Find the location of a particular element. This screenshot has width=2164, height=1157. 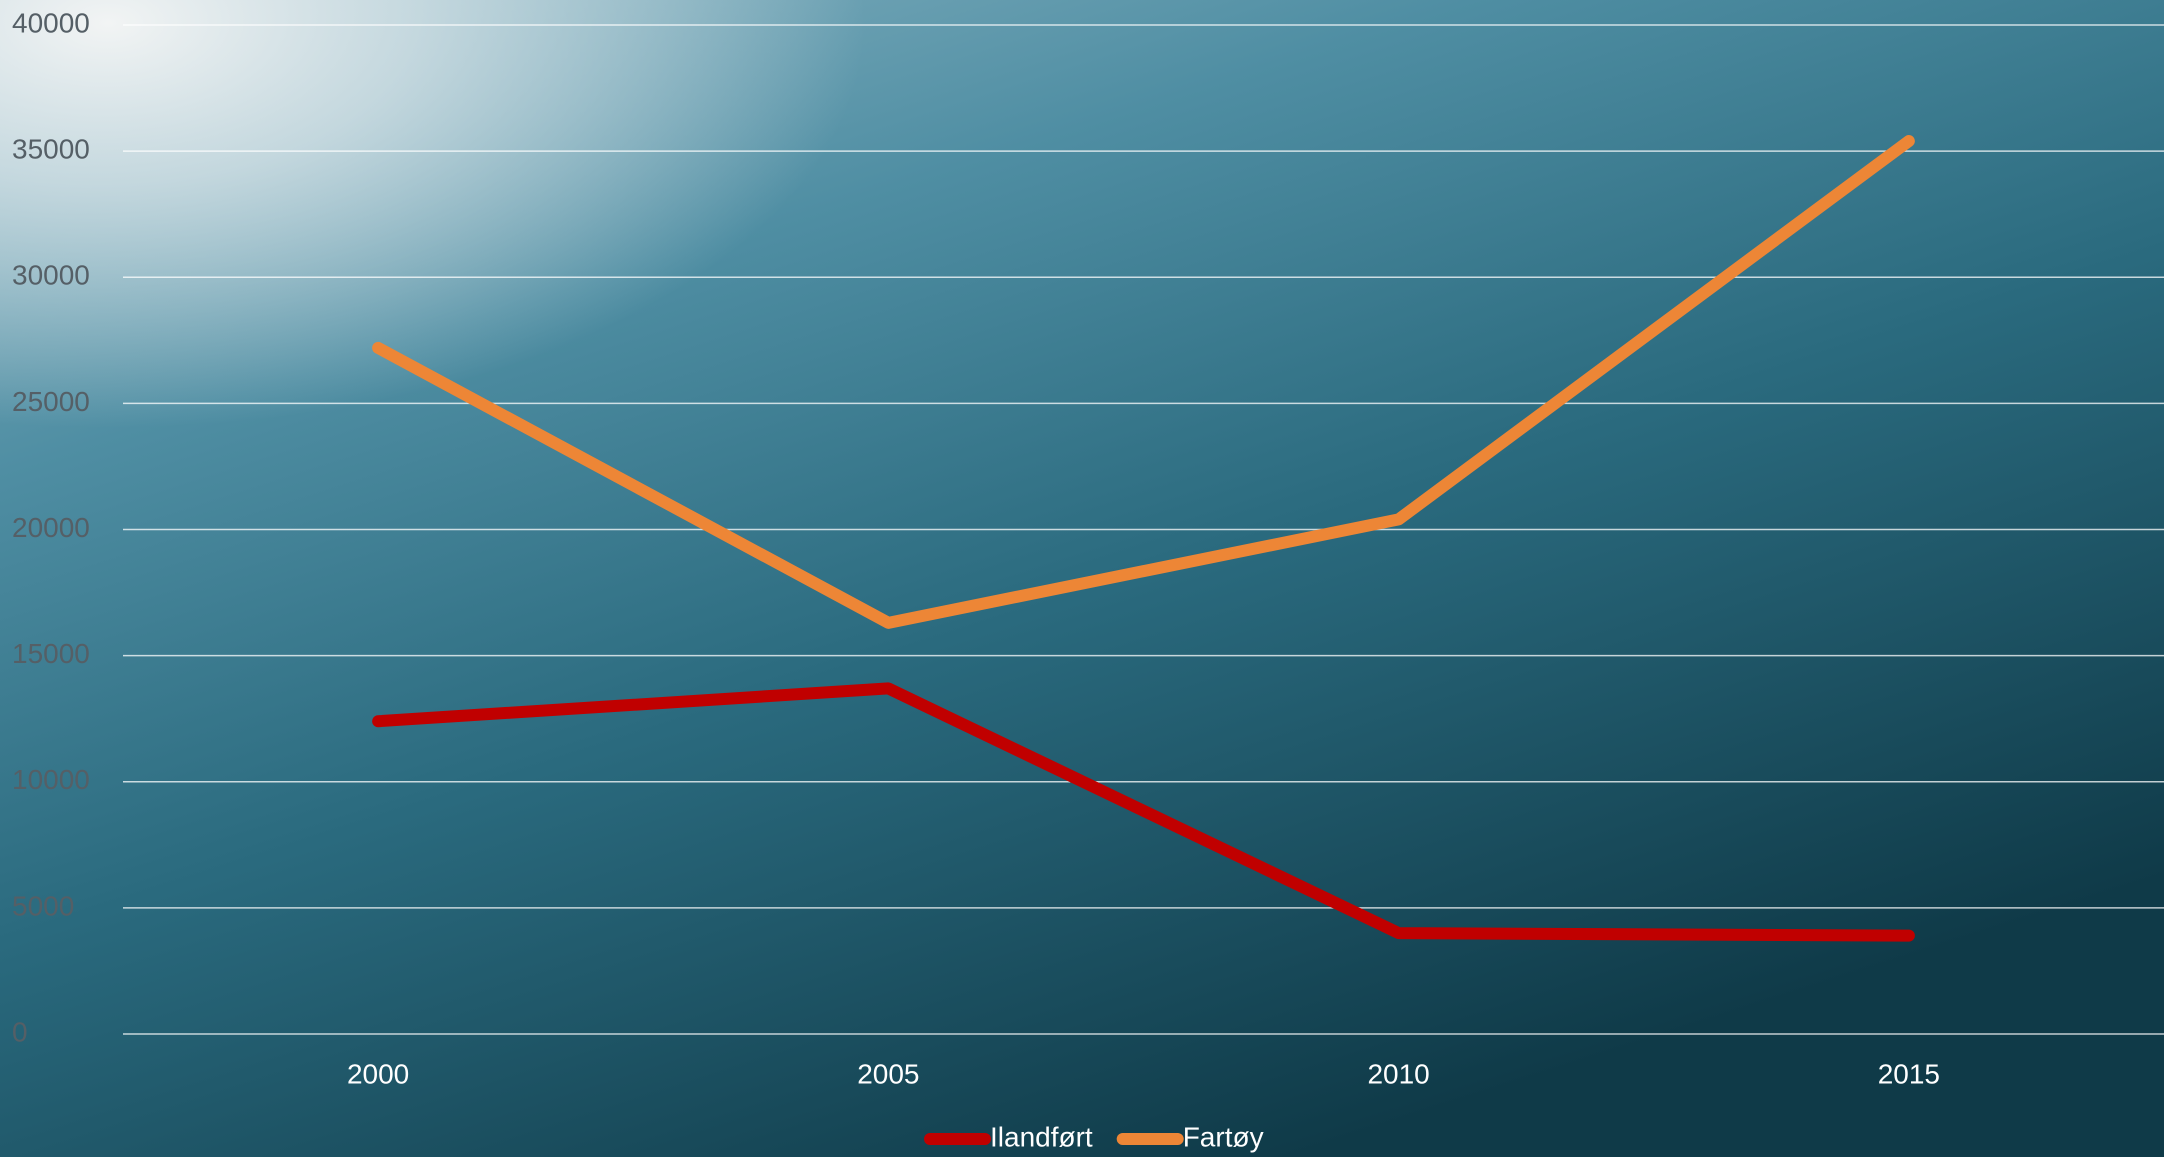

x-tick-label: 2015 is located at coordinates (1909, 1073).